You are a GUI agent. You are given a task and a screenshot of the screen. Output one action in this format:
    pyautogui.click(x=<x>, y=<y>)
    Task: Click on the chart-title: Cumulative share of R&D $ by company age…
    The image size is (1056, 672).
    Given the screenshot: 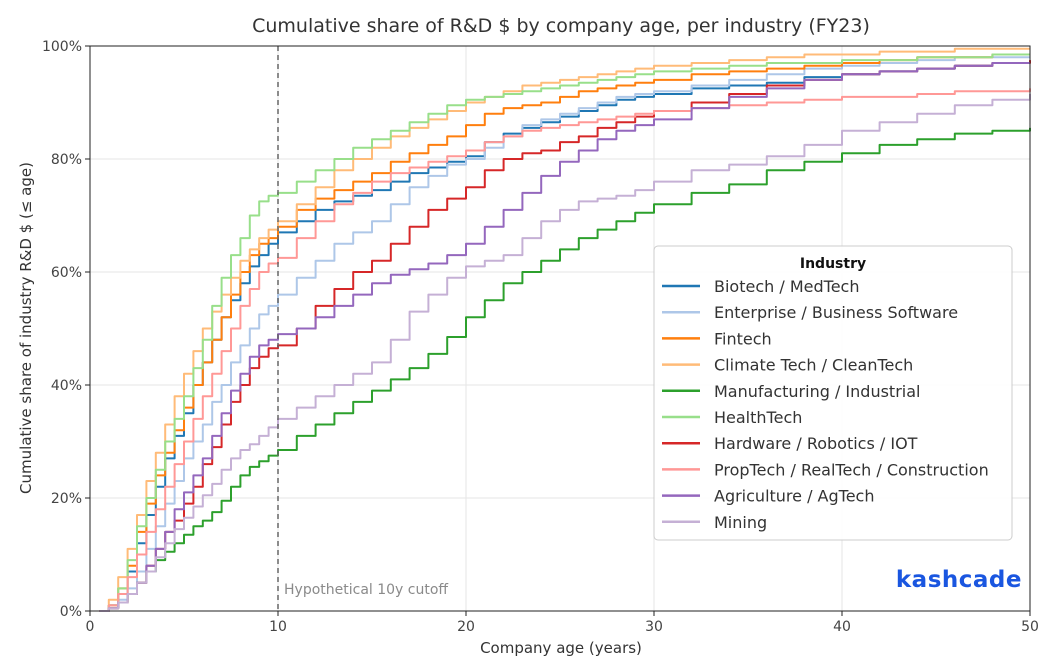 What is the action you would take?
    pyautogui.click(x=561, y=26)
    